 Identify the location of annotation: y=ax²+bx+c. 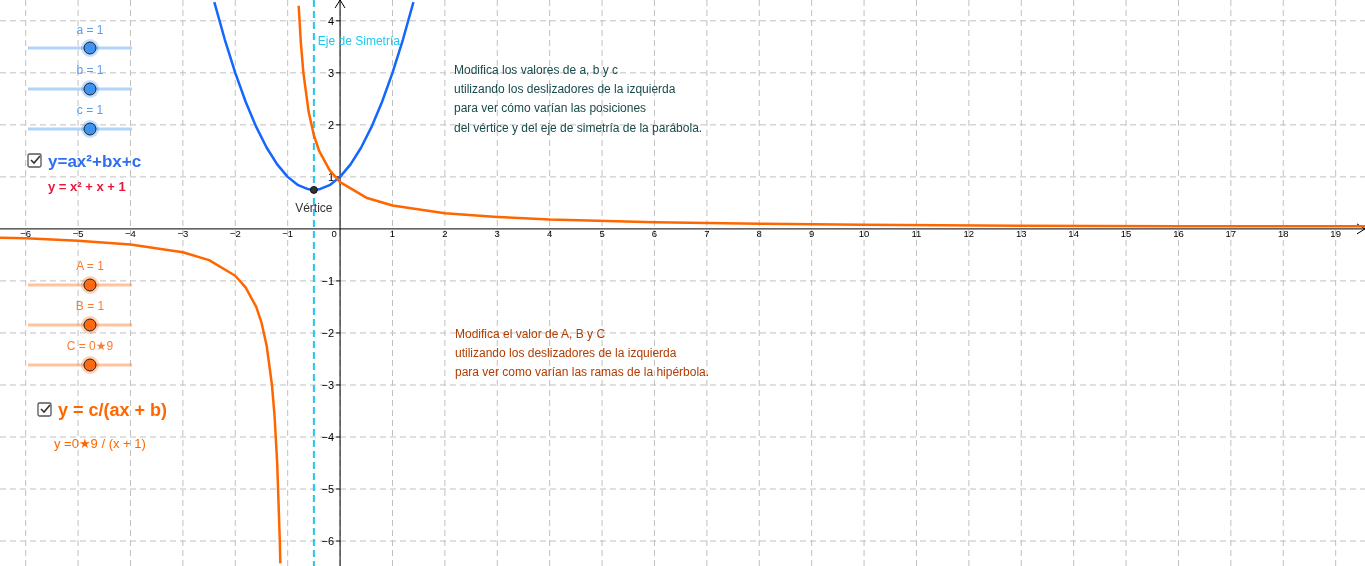
(95, 161).